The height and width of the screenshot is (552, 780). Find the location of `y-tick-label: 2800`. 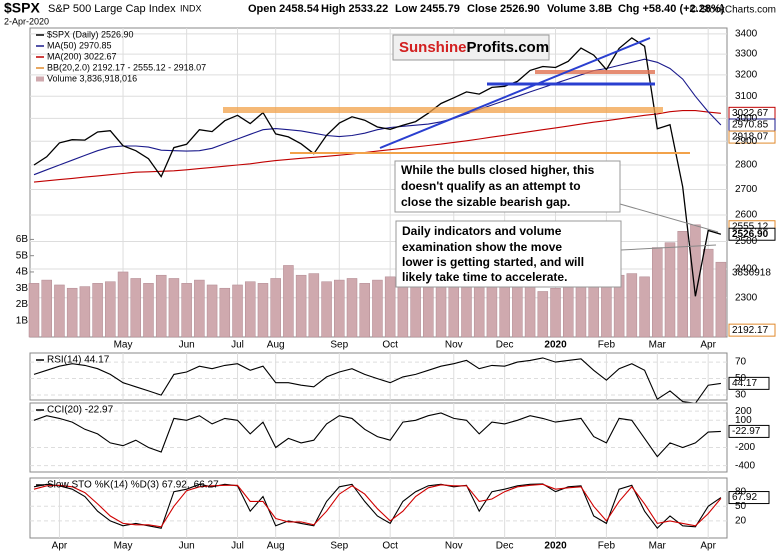

y-tick-label: 2800 is located at coordinates (746, 165).